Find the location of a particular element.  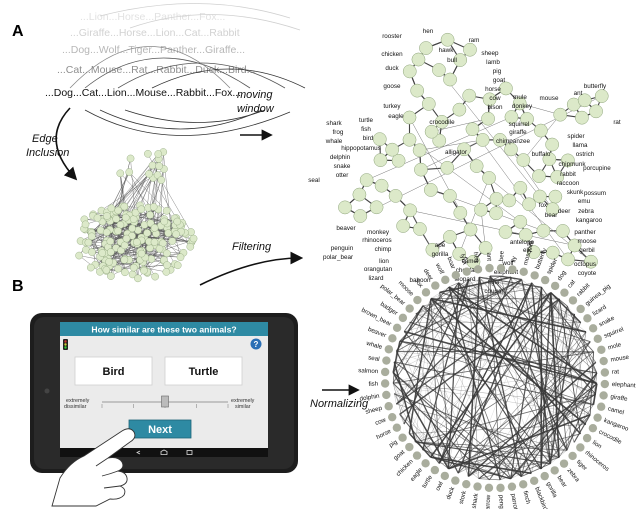

network-label: eagle is located at coordinates (396, 116).